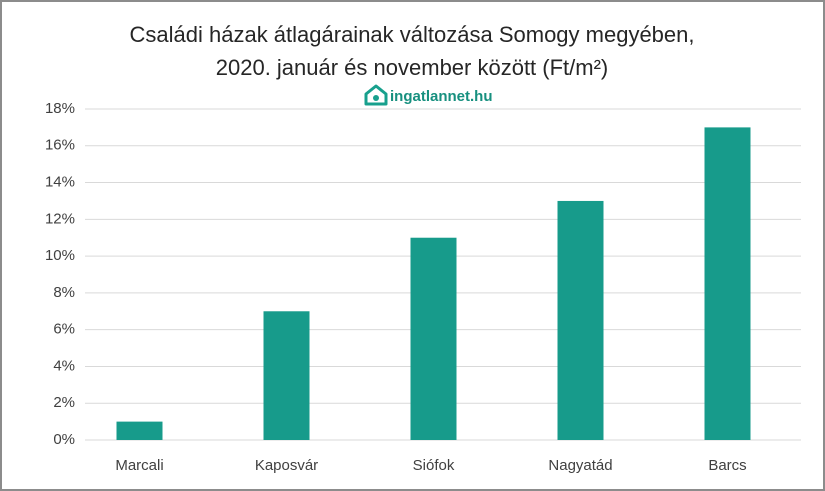  What do you see at coordinates (64, 439) in the screenshot?
I see `y-tick-label: 0%` at bounding box center [64, 439].